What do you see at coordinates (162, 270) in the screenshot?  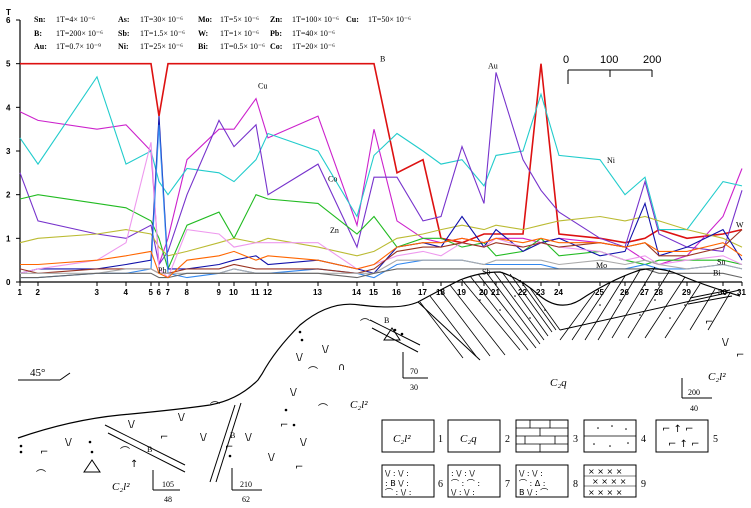 I see `series-label-pb: Pb` at bounding box center [162, 270].